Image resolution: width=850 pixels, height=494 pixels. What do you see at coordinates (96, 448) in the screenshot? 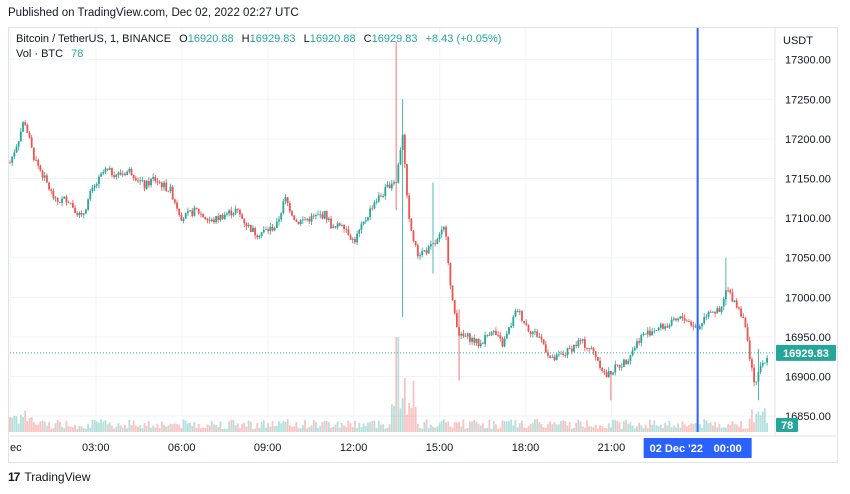
I see `x-tick-label: 03:00` at bounding box center [96, 448].